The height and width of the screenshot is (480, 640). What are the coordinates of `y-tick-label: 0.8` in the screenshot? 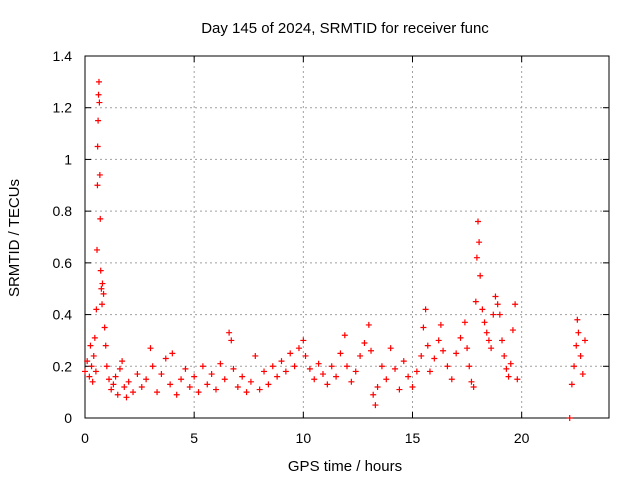 It's located at (63, 211).